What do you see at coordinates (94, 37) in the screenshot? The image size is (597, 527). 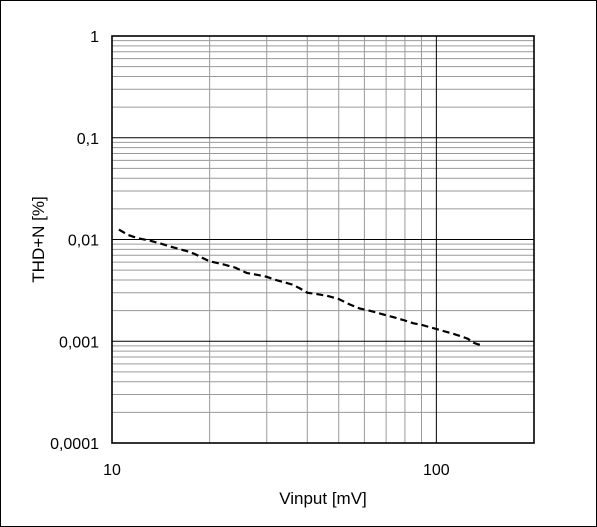 I see `y-tick-label: 1` at bounding box center [94, 37].